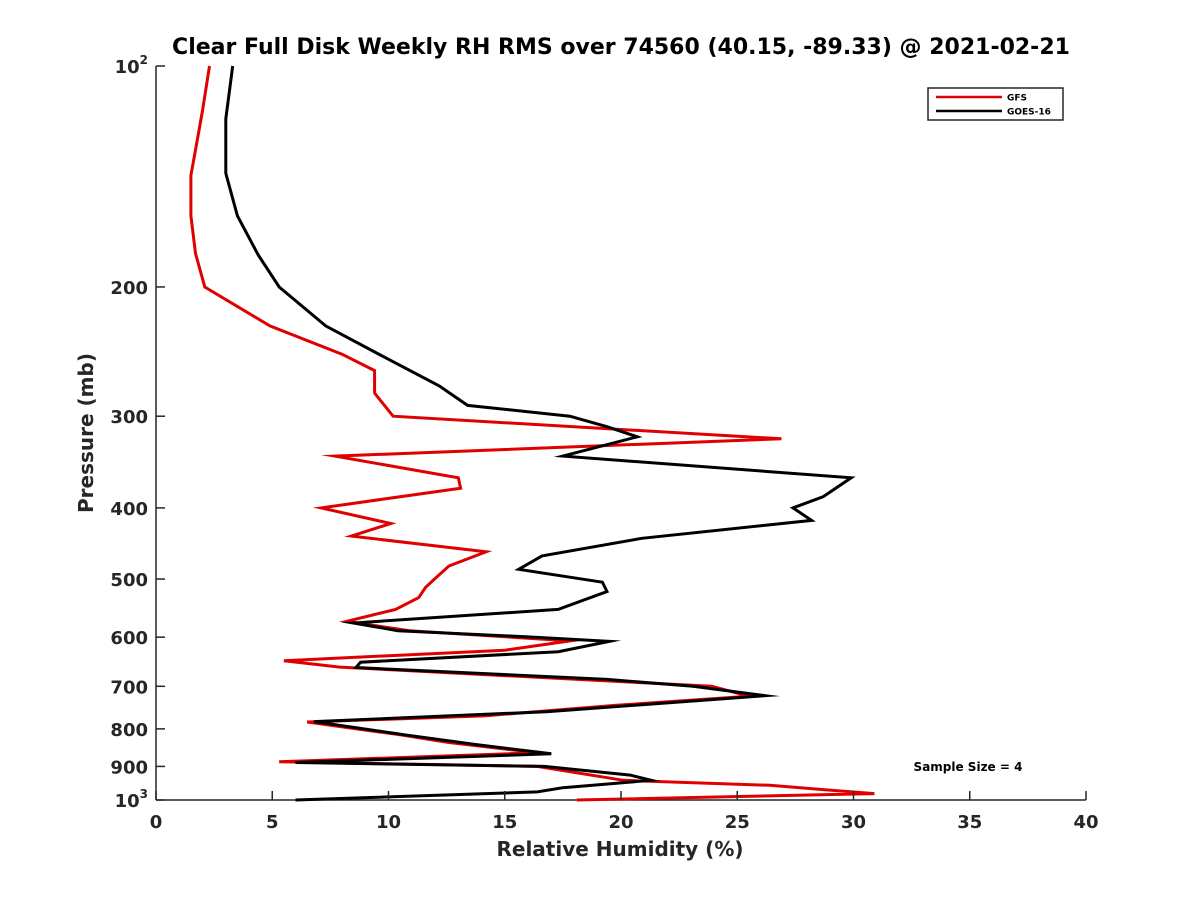  I want to click on legend-box, so click(995, 104).